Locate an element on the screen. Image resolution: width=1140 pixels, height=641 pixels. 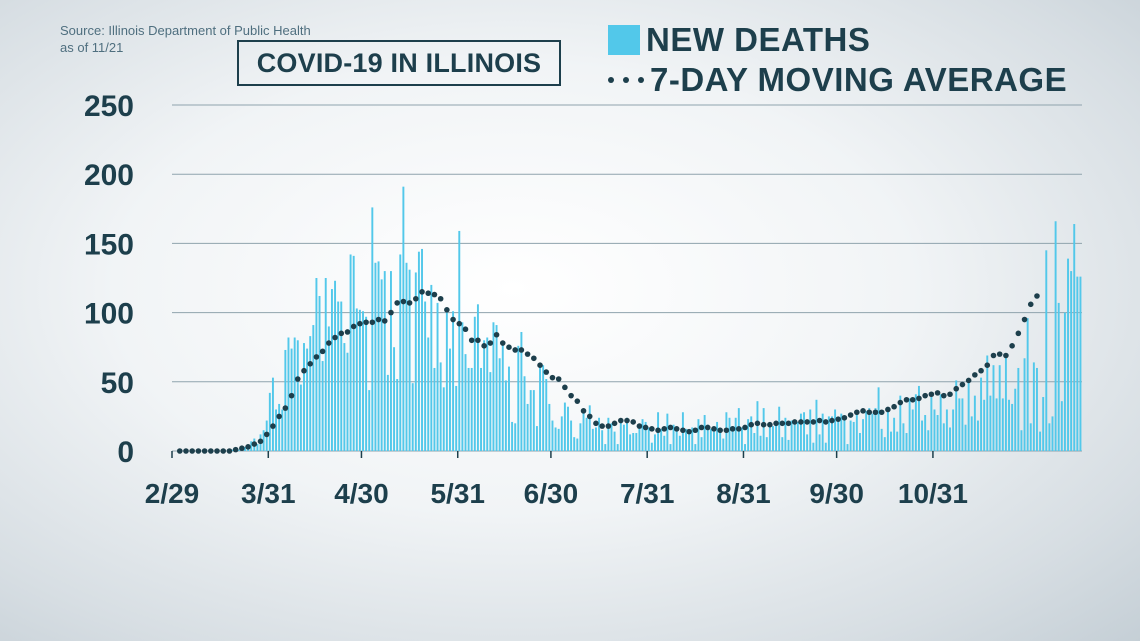
y-axis-ticks: 0 50 100 150 200 250 is located at coordinates (109, 279).